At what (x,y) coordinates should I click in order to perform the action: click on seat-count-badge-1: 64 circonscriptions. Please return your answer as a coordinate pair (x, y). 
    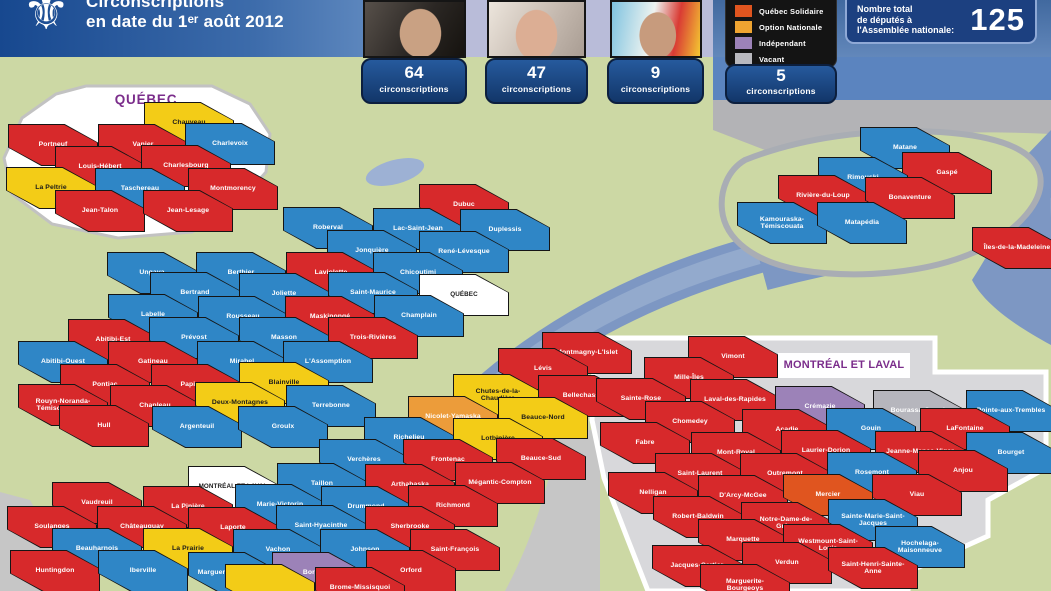
    Looking at the image, I should click on (414, 81).